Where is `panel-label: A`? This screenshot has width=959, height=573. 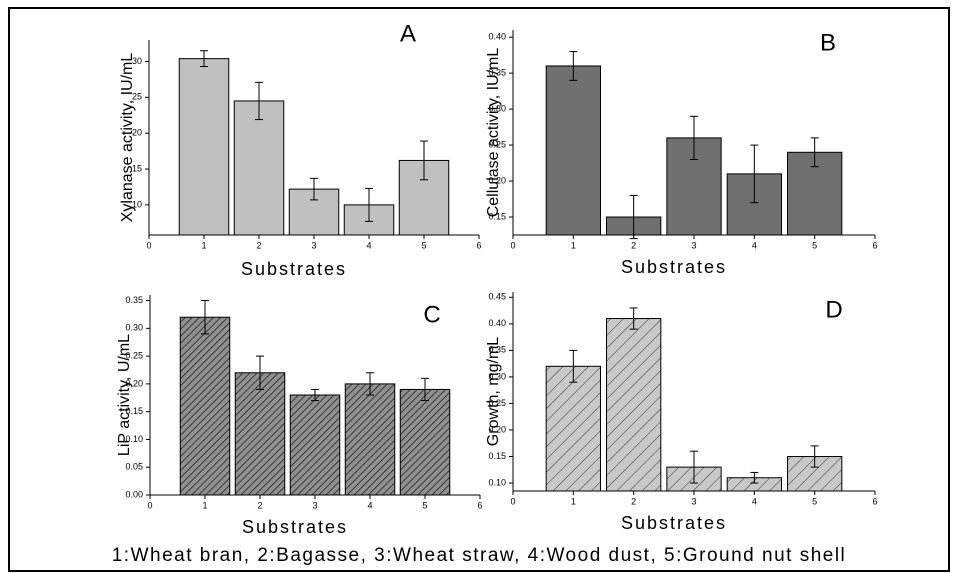 panel-label: A is located at coordinates (408, 33).